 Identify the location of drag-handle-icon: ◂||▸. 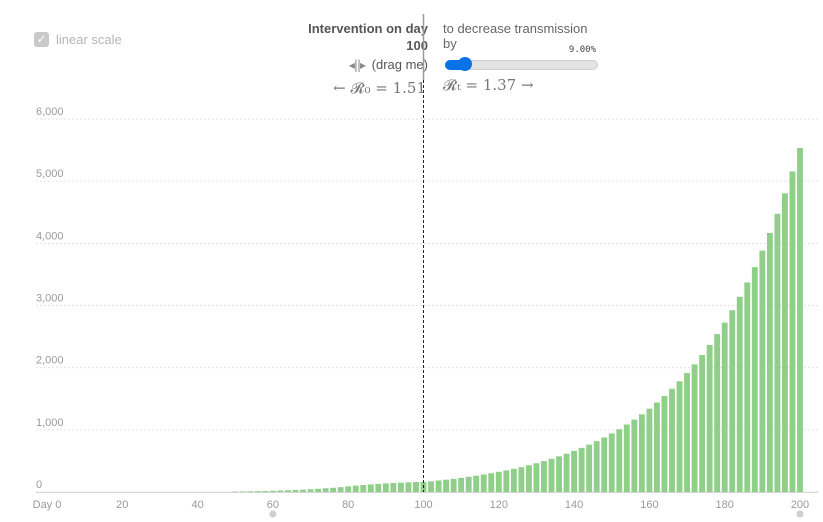
(357, 65).